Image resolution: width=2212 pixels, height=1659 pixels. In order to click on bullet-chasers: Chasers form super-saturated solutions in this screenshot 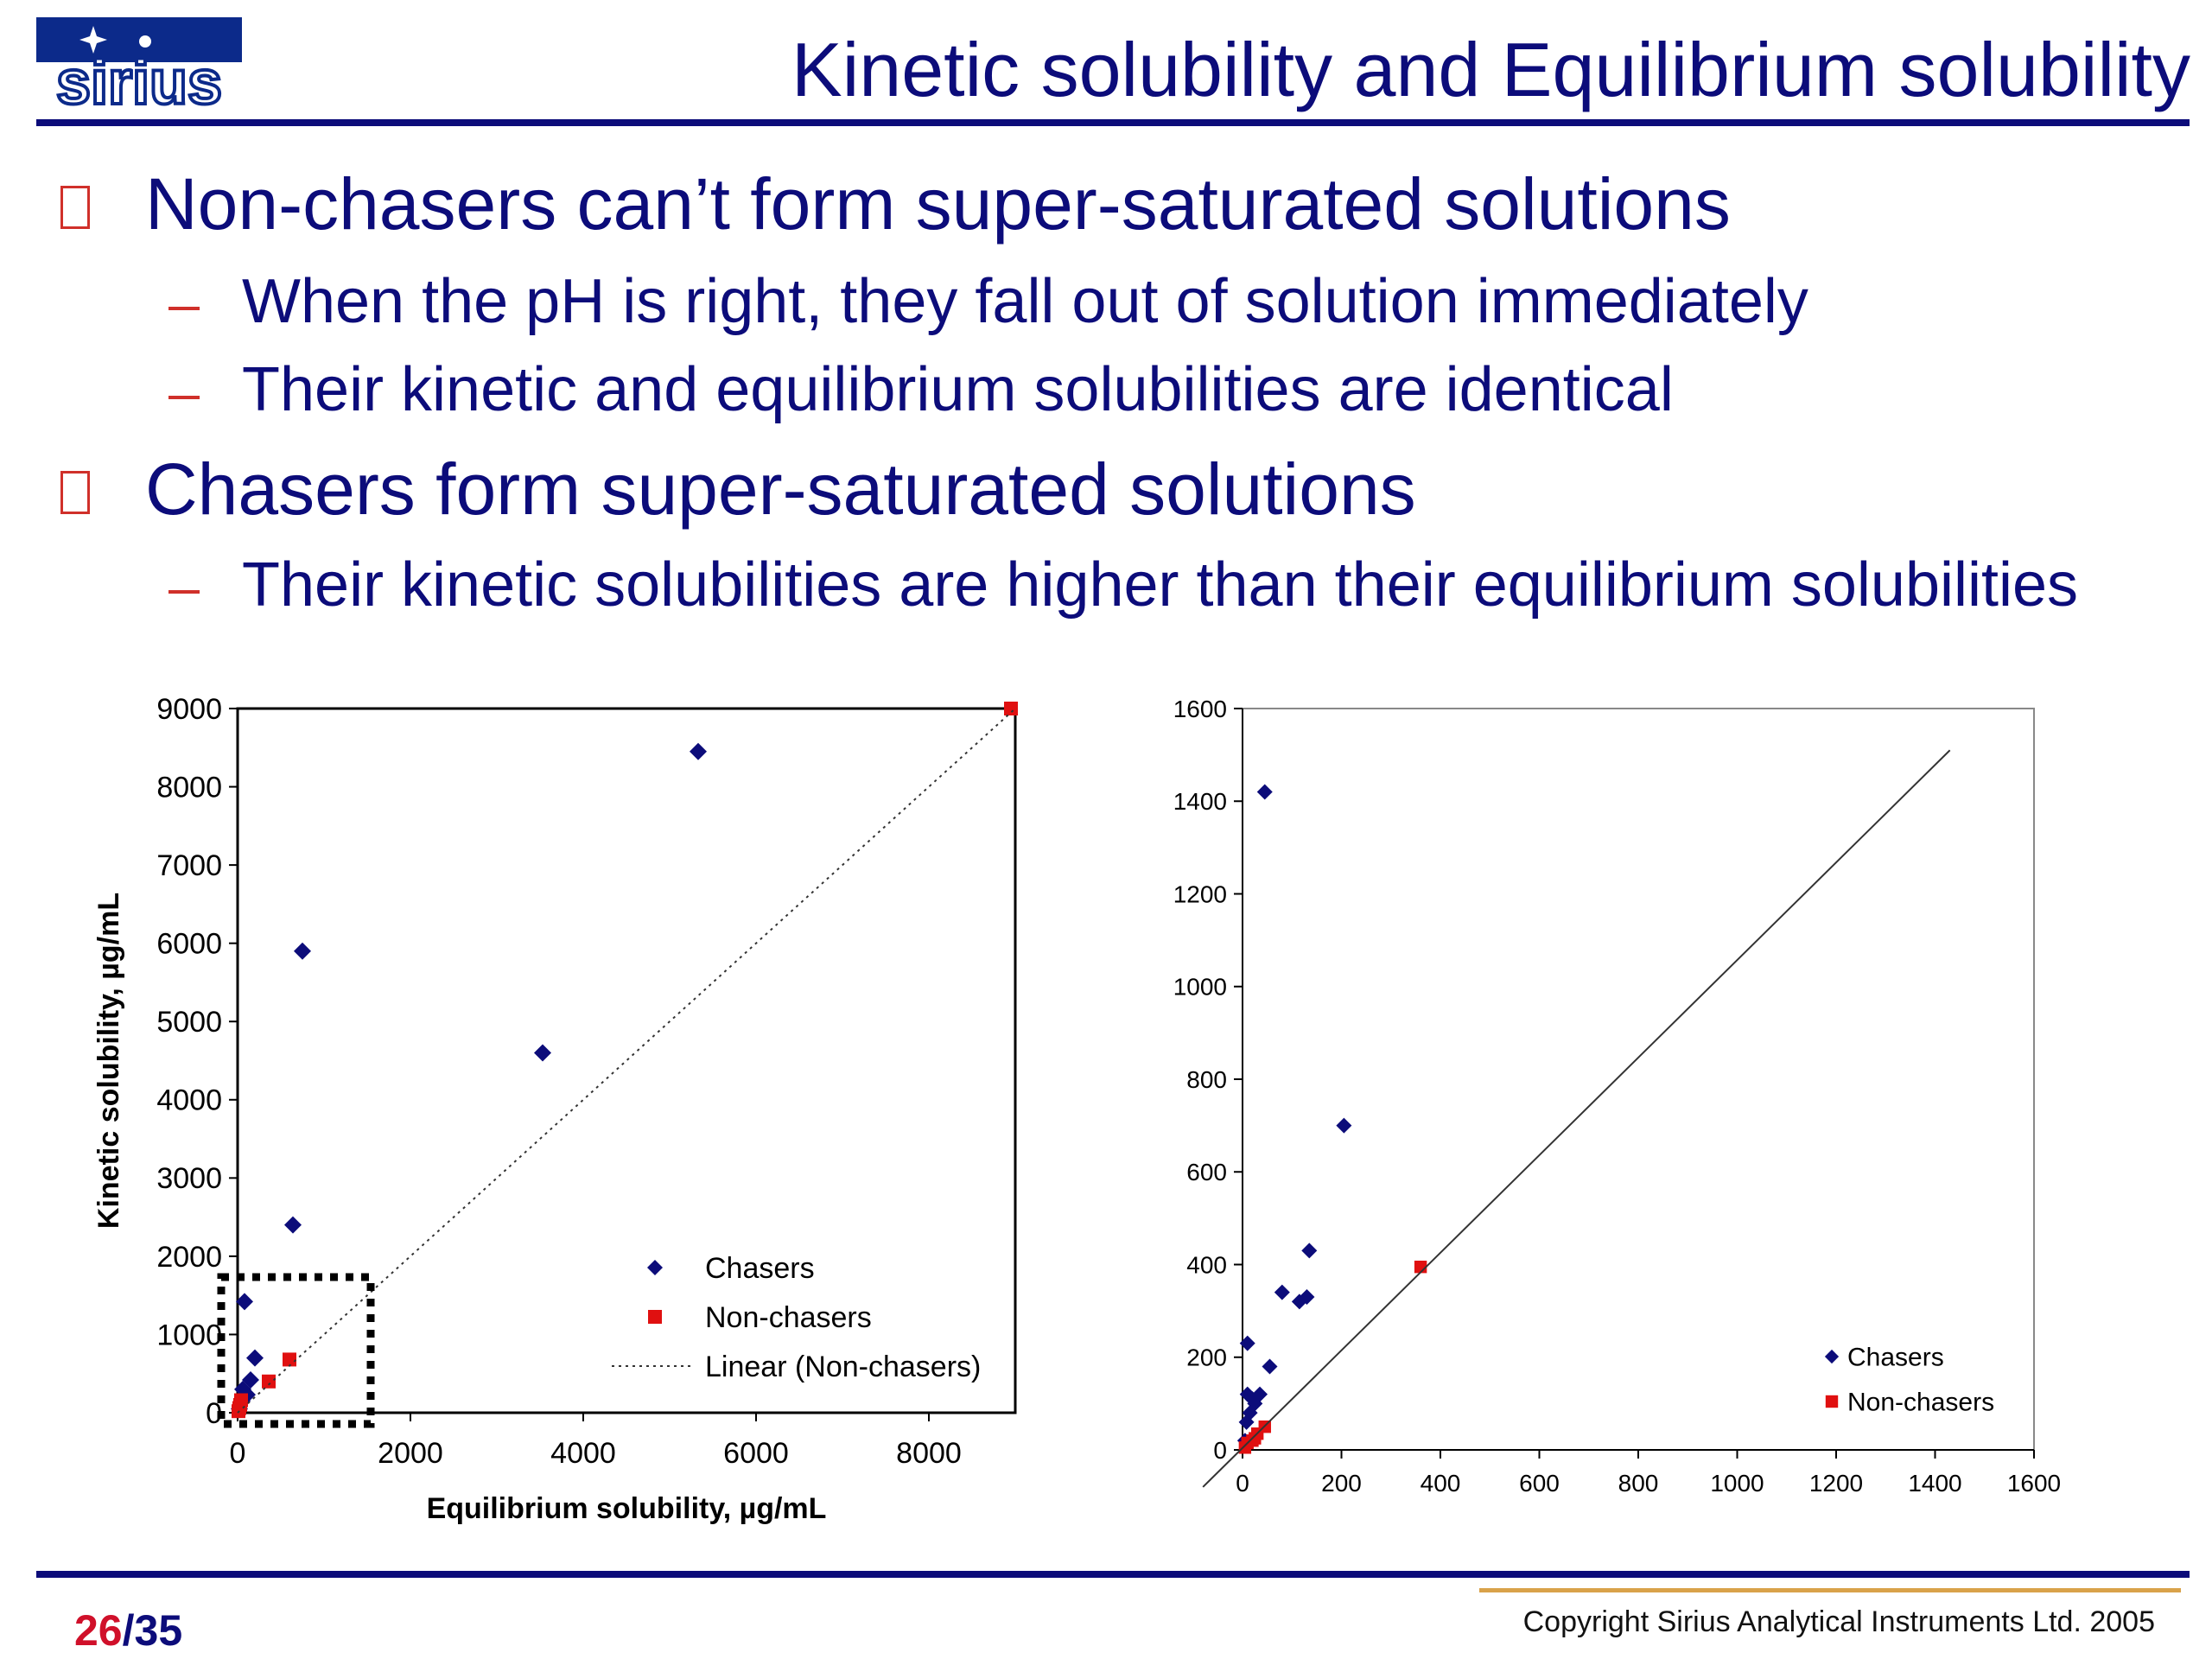, I will do `click(780, 489)`.